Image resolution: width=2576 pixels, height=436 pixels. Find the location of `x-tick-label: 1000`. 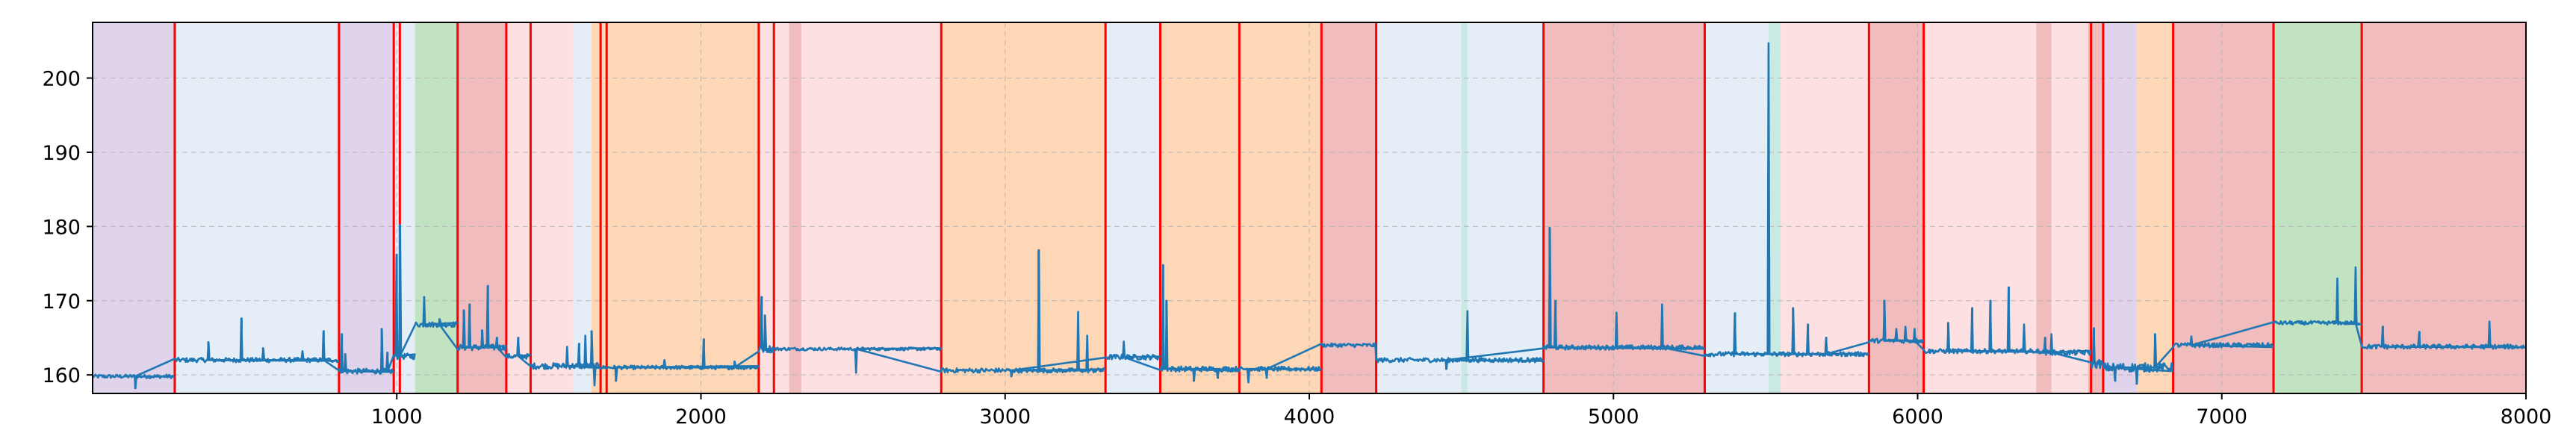

x-tick-label: 1000 is located at coordinates (397, 417).